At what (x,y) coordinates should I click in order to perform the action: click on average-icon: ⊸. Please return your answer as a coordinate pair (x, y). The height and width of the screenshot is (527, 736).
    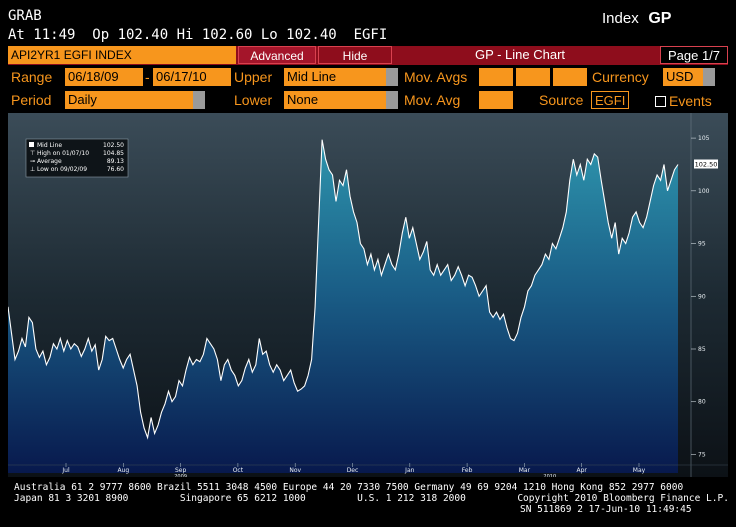
    Looking at the image, I should click on (32, 161).